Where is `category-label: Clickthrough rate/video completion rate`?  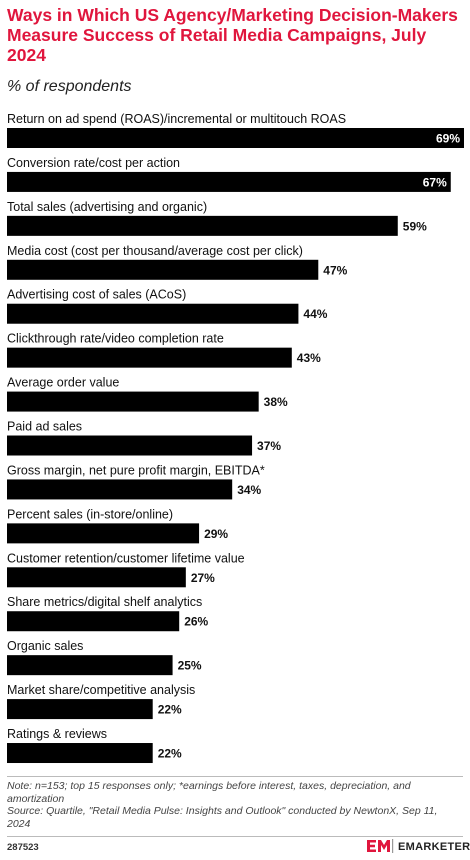
category-label: Clickthrough rate/video completion rate is located at coordinates (115, 339).